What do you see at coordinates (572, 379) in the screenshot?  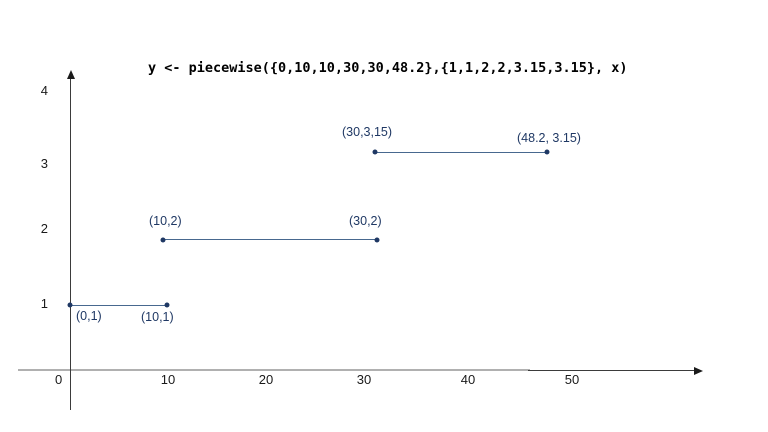 I see `x-tick-label: 50` at bounding box center [572, 379].